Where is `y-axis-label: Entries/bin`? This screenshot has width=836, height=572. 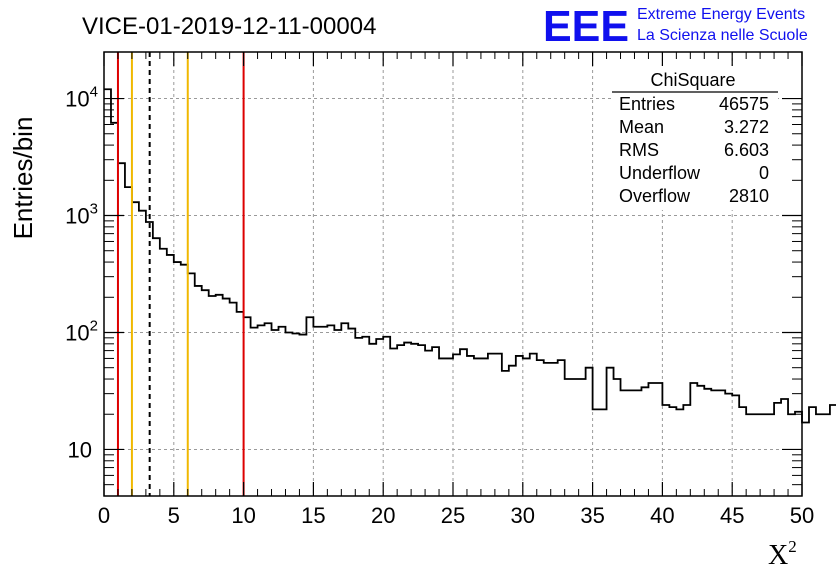 y-axis-label: Entries/bin is located at coordinates (23, 178).